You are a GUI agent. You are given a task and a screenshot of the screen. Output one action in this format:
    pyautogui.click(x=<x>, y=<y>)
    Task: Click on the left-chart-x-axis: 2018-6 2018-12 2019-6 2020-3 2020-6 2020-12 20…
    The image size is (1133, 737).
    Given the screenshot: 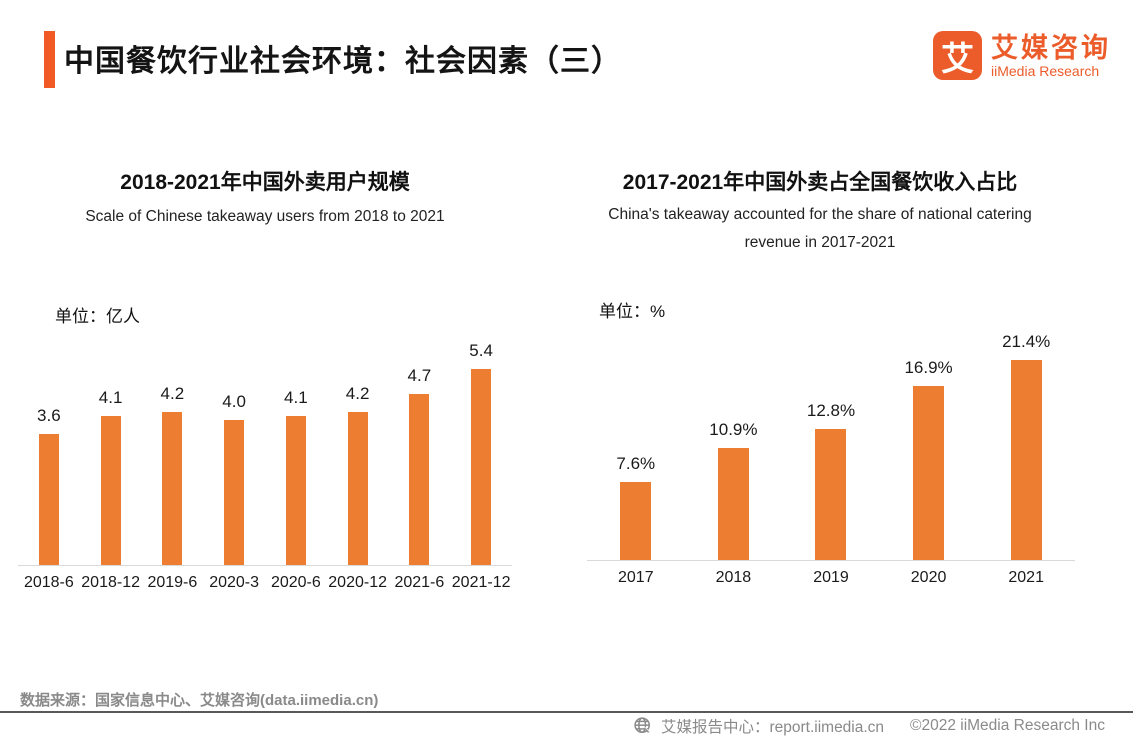 What is the action you would take?
    pyautogui.click(x=265, y=583)
    